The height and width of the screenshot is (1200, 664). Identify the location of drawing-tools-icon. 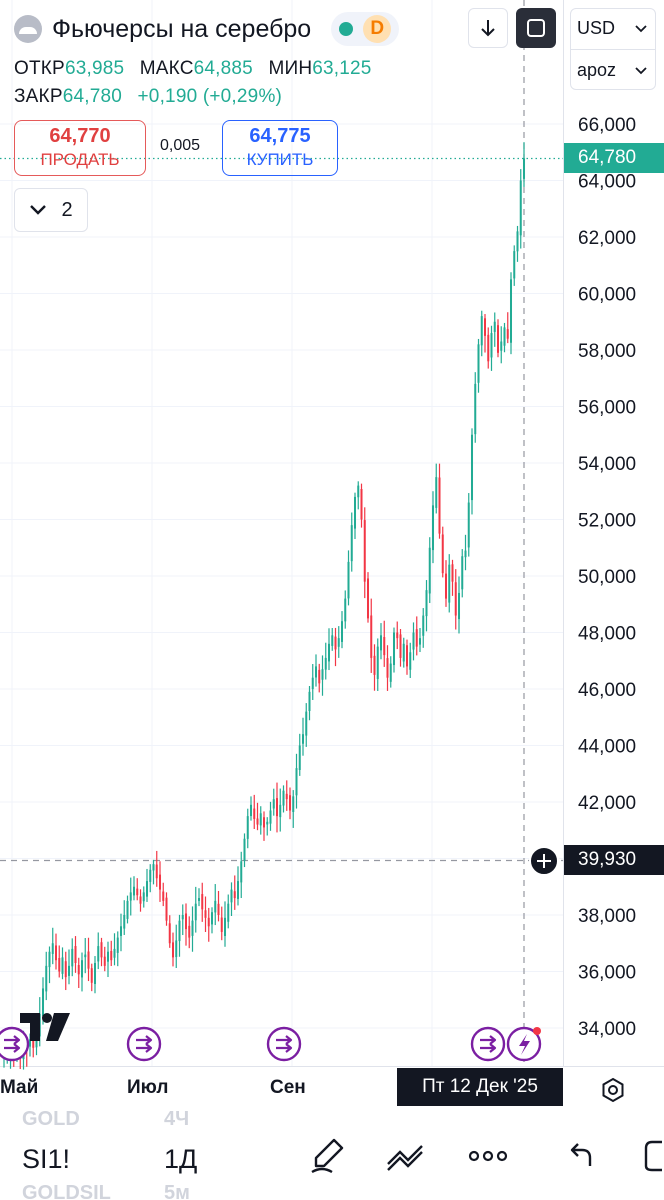
(406, 1156).